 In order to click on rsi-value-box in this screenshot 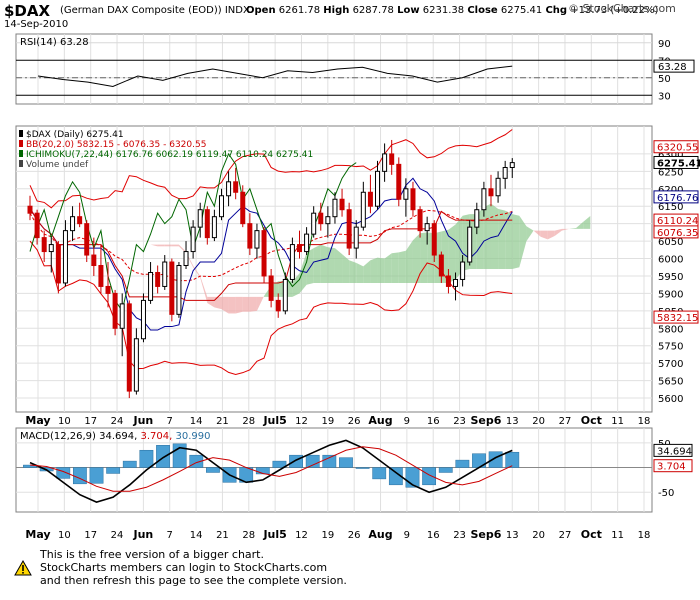, I will do `click(674, 66)`.